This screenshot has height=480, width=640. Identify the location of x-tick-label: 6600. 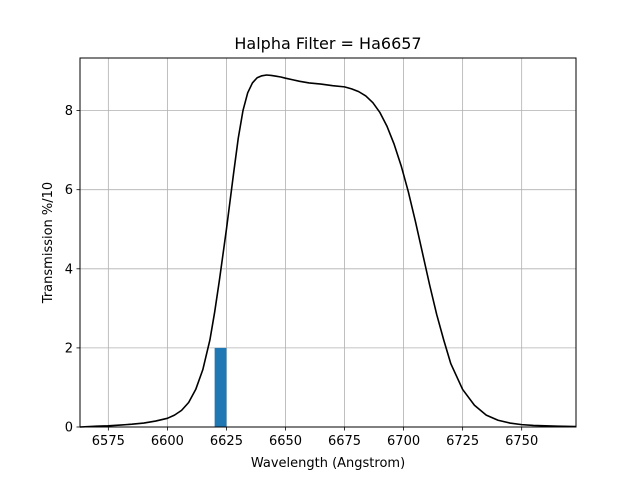
(167, 441).